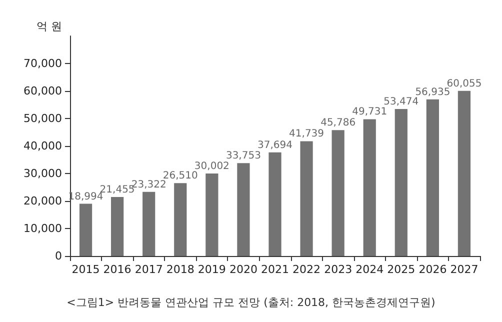  What do you see at coordinates (117, 269) in the screenshot?
I see `x-tick-label: 2016` at bounding box center [117, 269].